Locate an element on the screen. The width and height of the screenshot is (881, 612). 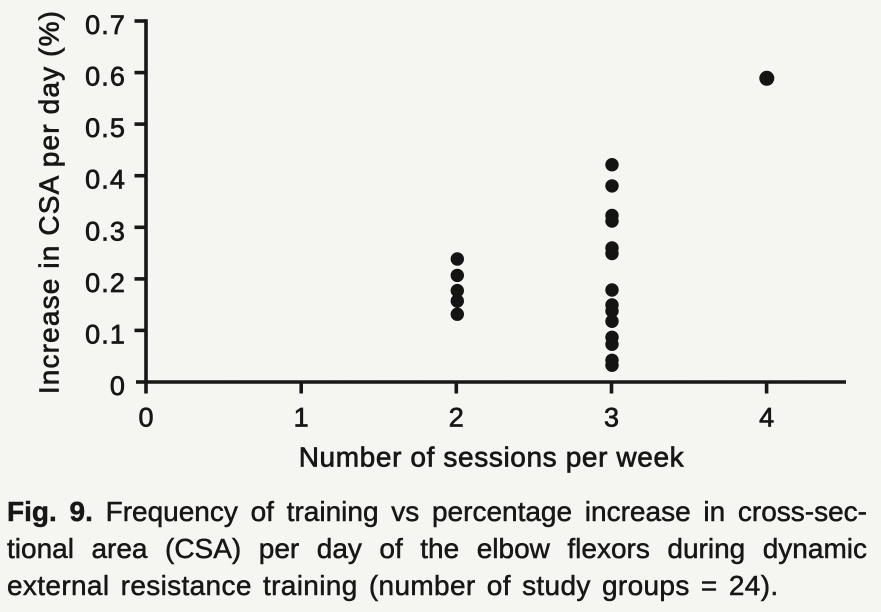
svg-text: 0.2 is located at coordinates (105, 283).